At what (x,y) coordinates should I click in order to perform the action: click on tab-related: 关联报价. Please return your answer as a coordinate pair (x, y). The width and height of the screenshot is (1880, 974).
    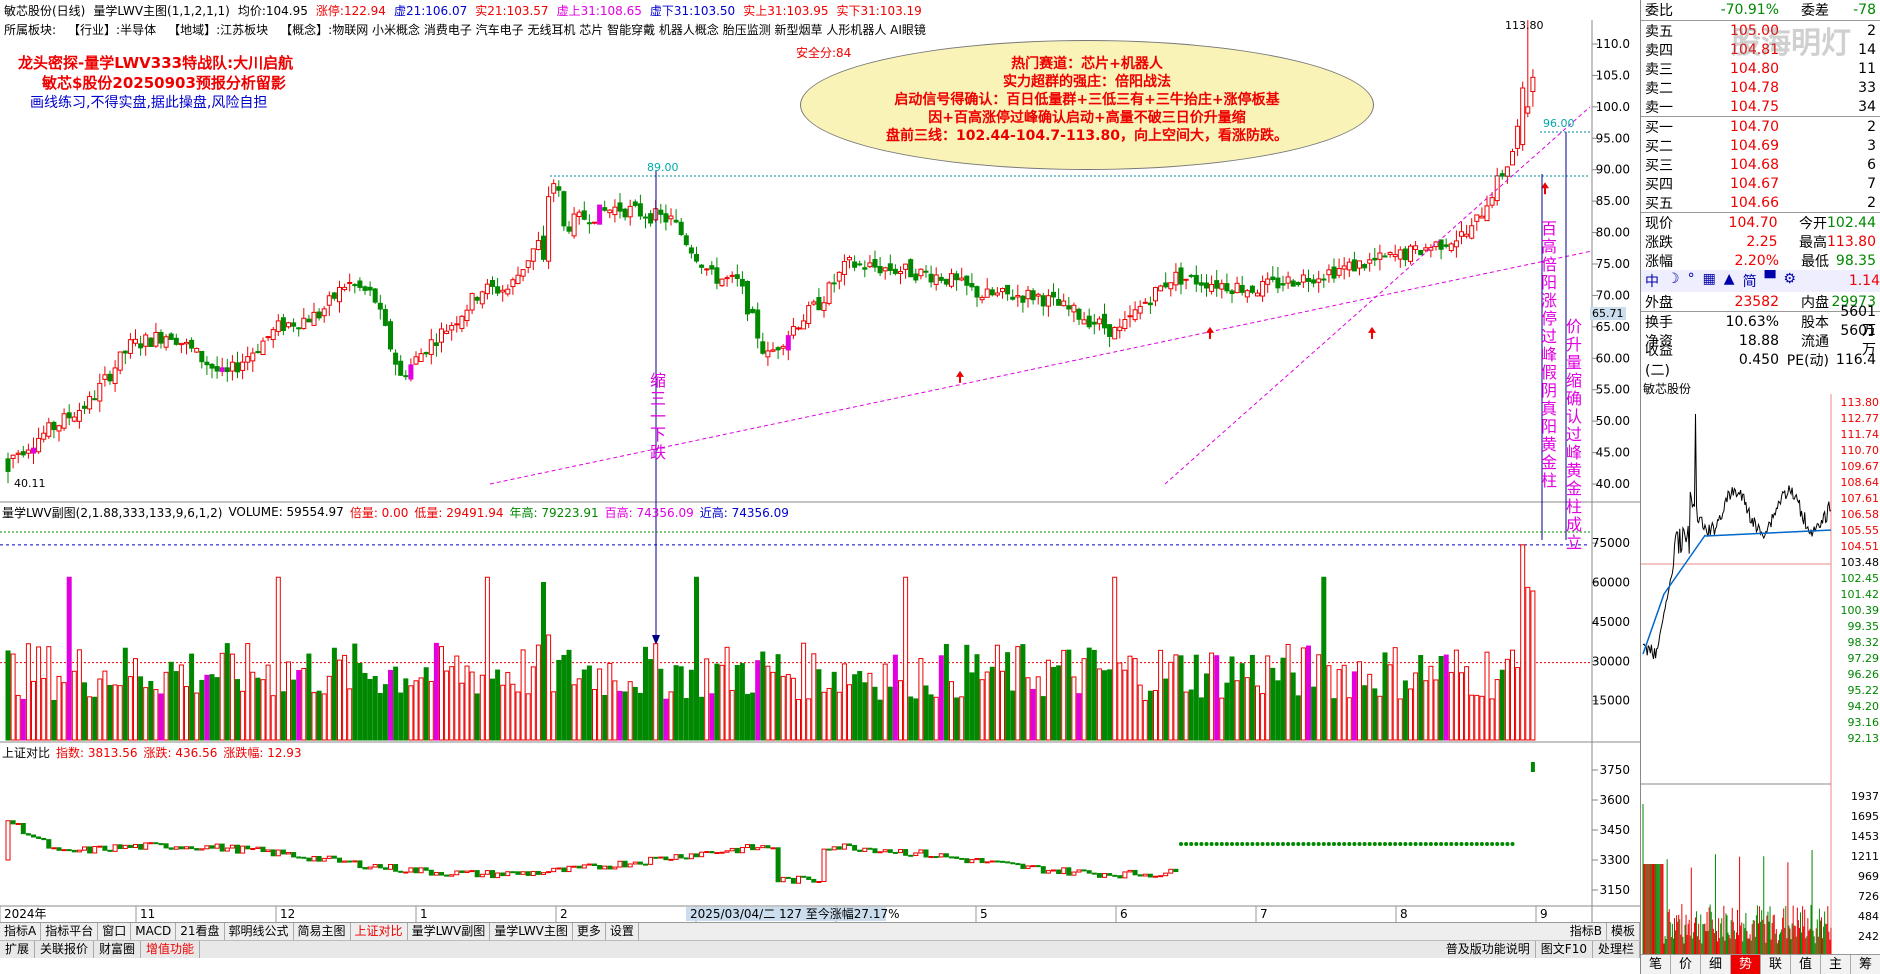
    Looking at the image, I should click on (65, 949).